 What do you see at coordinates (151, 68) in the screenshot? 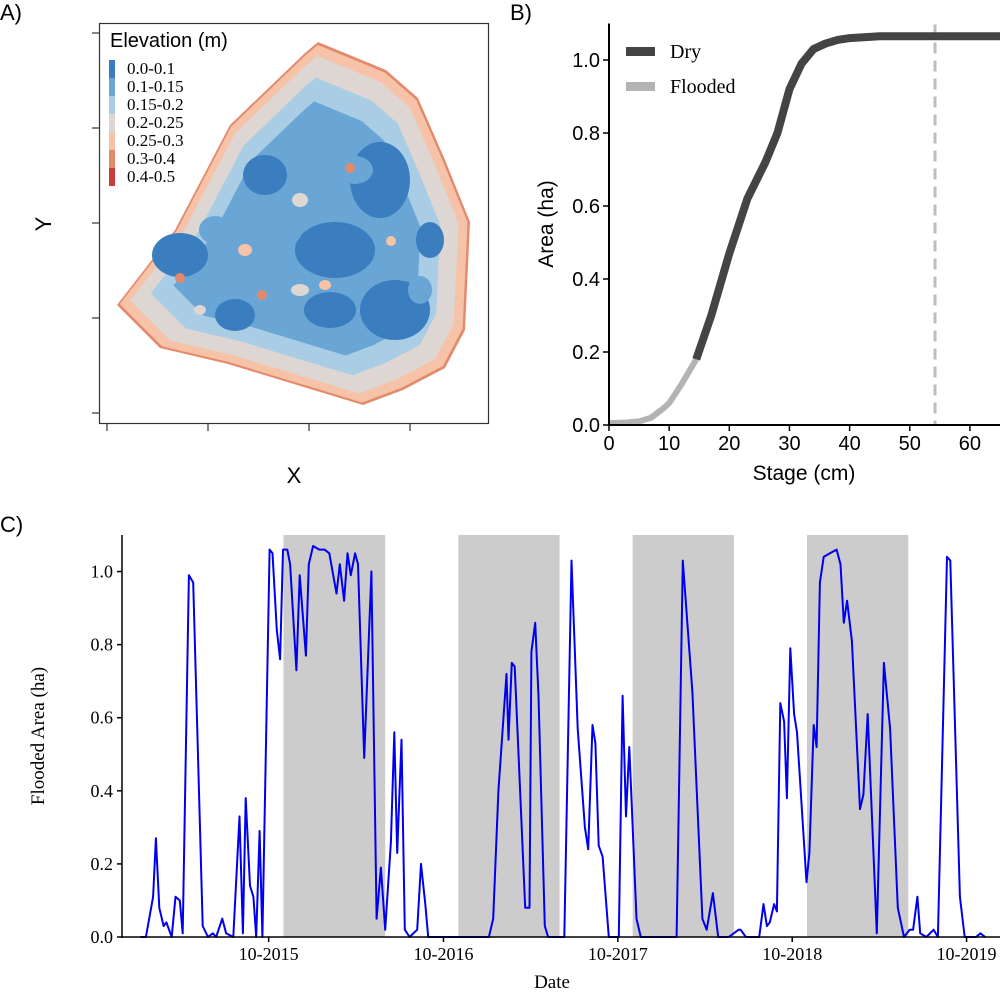
I see `legend-label: 0.0-0.1` at bounding box center [151, 68].